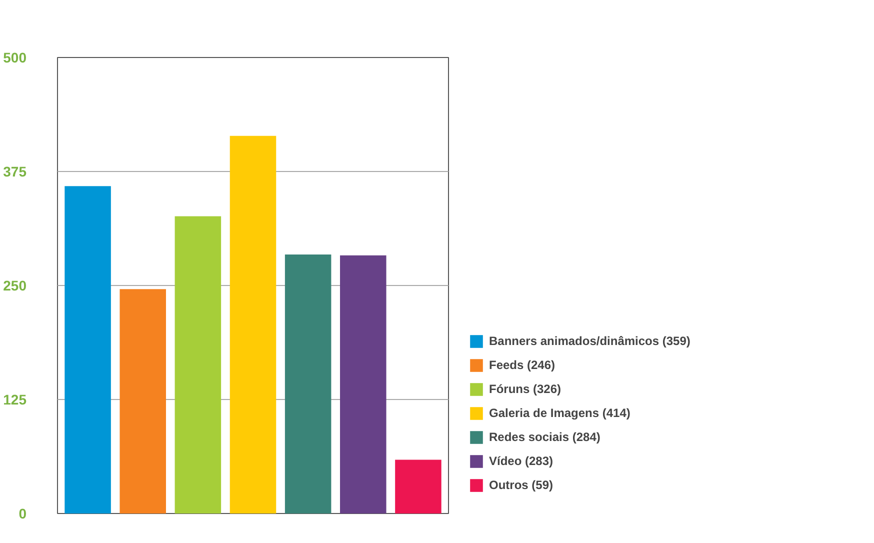 This screenshot has width=874, height=543. Describe the element at coordinates (521, 485) in the screenshot. I see `legend-label: Outros (59)` at that location.